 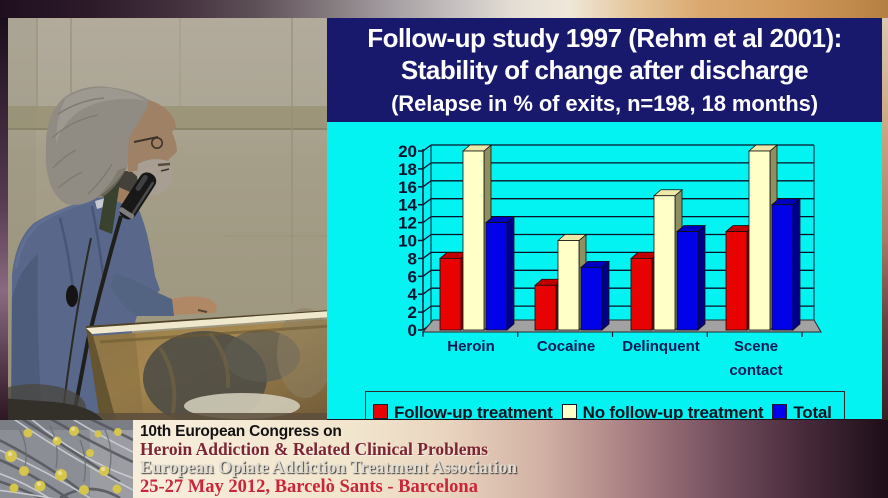 I want to click on svg-text: 2, so click(x=412, y=312).